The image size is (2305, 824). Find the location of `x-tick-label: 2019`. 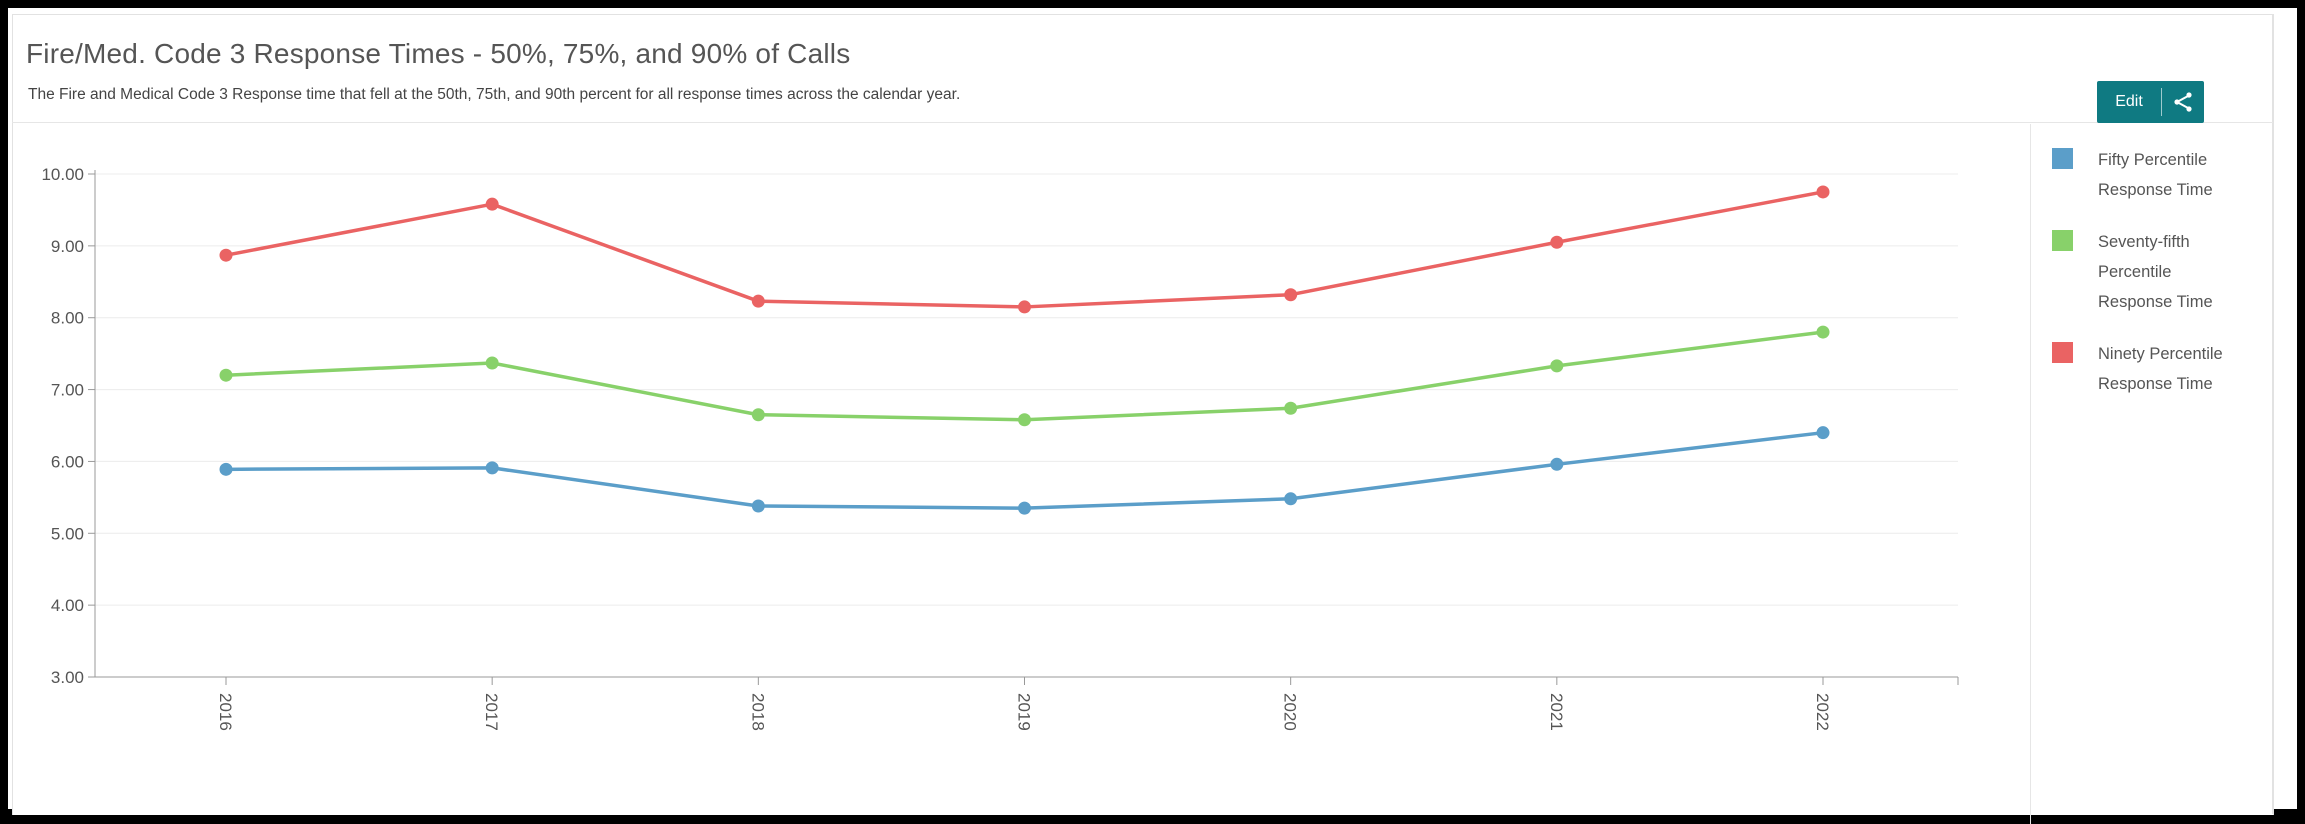

x-tick-label: 2019 is located at coordinates (1024, 712).